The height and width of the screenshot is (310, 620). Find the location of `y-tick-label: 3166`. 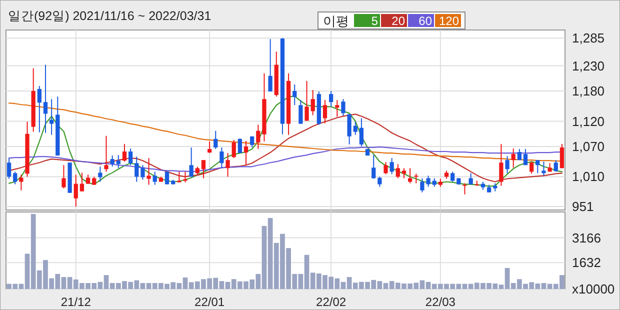

y-tick-label: 3166 is located at coordinates (586, 238).